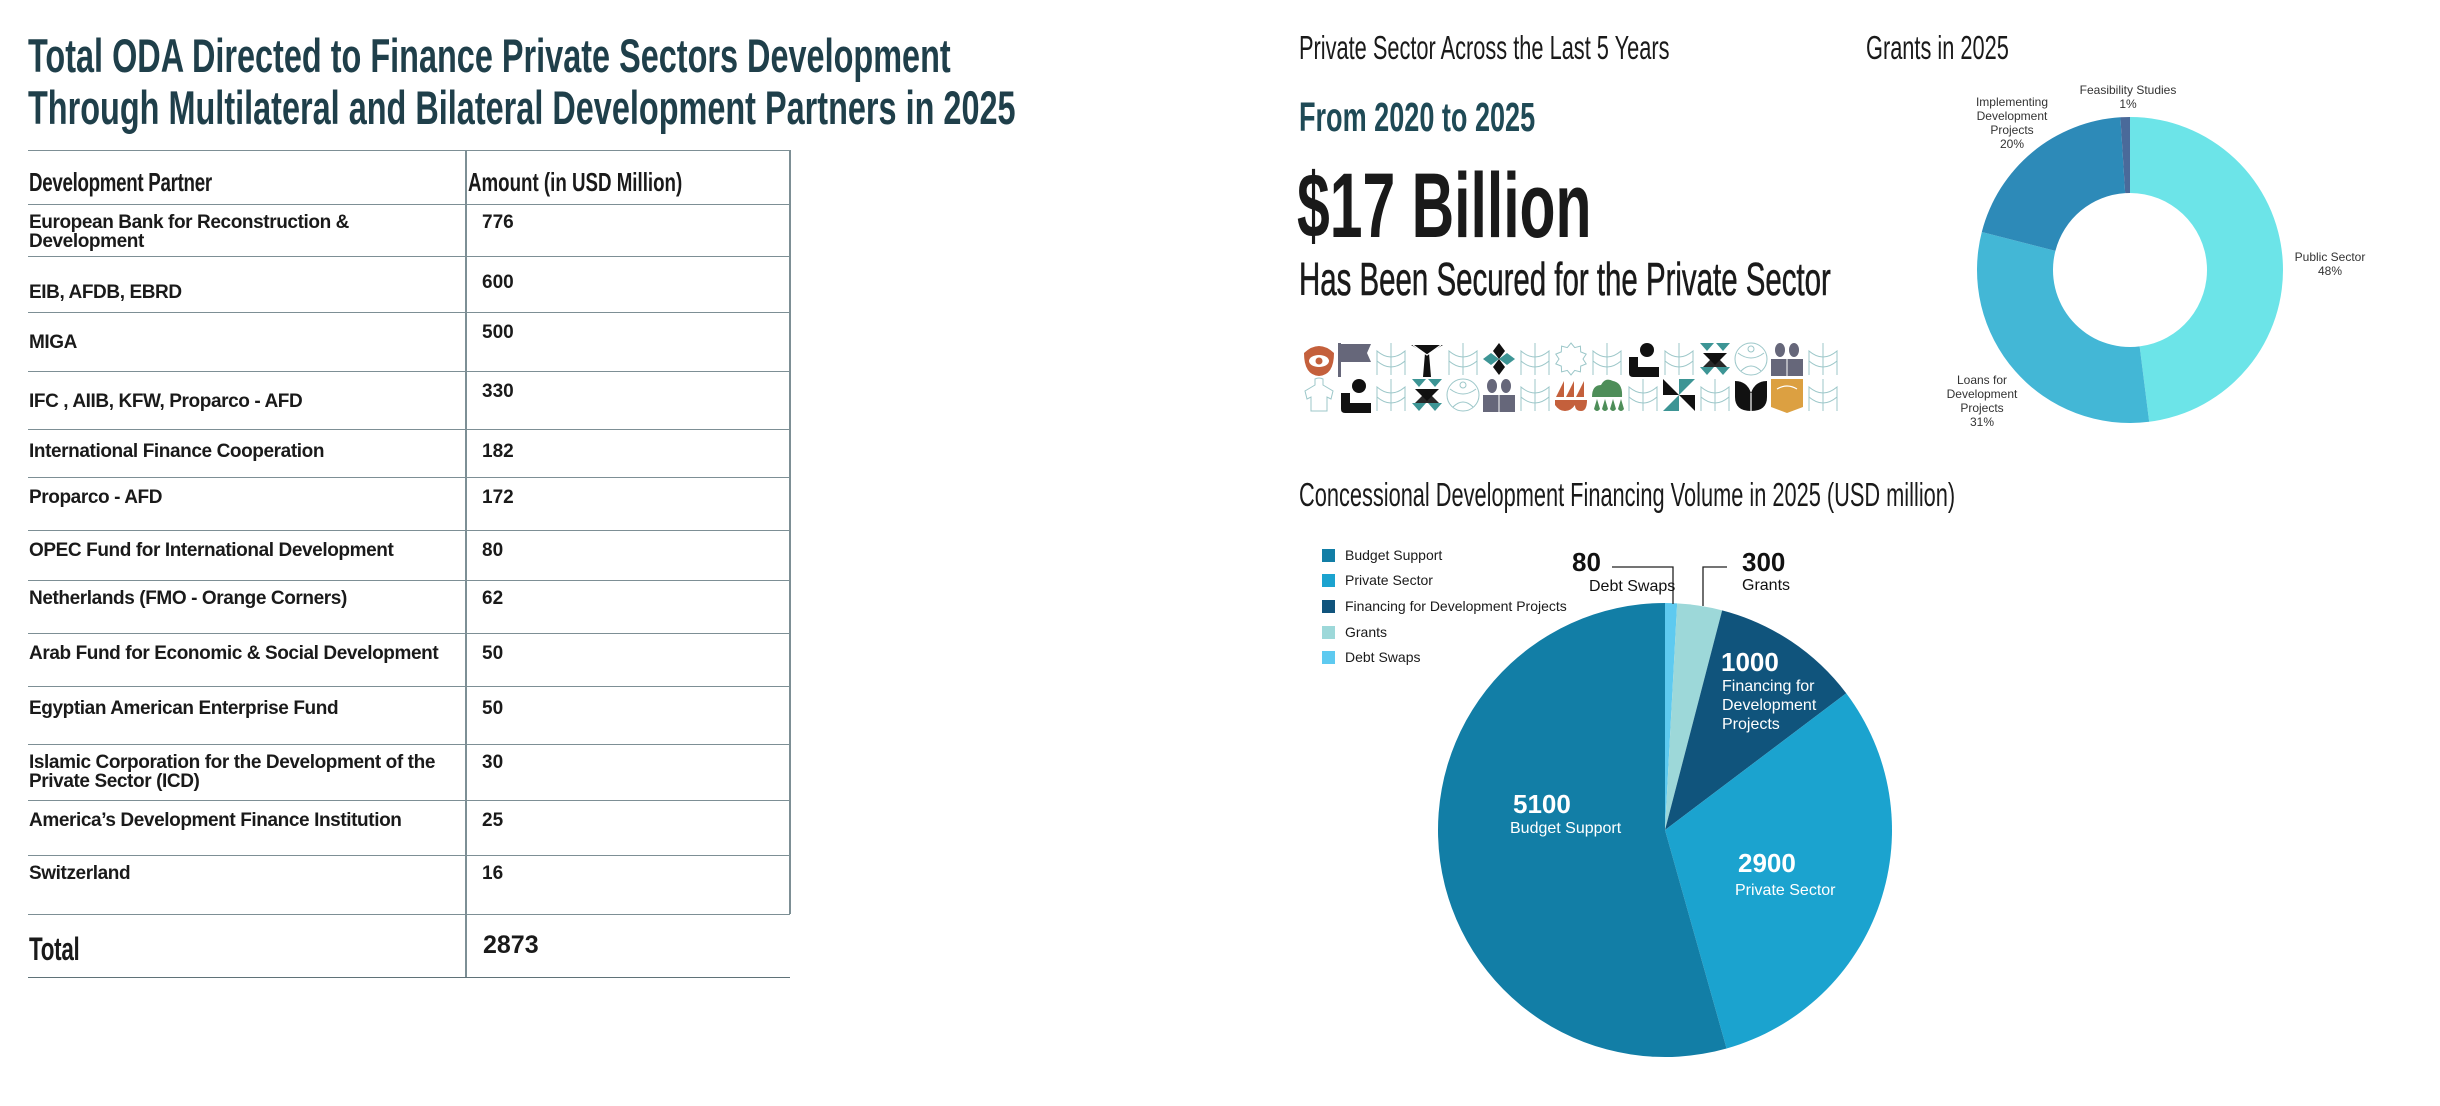 The width and height of the screenshot is (2440, 1106). What do you see at coordinates (1694, 716) in the screenshot?
I see `pie-slice-grants` at bounding box center [1694, 716].